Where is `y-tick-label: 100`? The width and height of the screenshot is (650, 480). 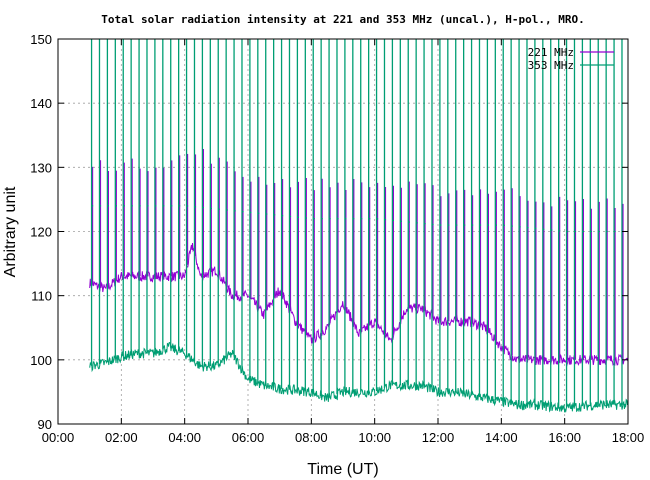
y-tick-label: 100 is located at coordinates (41, 360).